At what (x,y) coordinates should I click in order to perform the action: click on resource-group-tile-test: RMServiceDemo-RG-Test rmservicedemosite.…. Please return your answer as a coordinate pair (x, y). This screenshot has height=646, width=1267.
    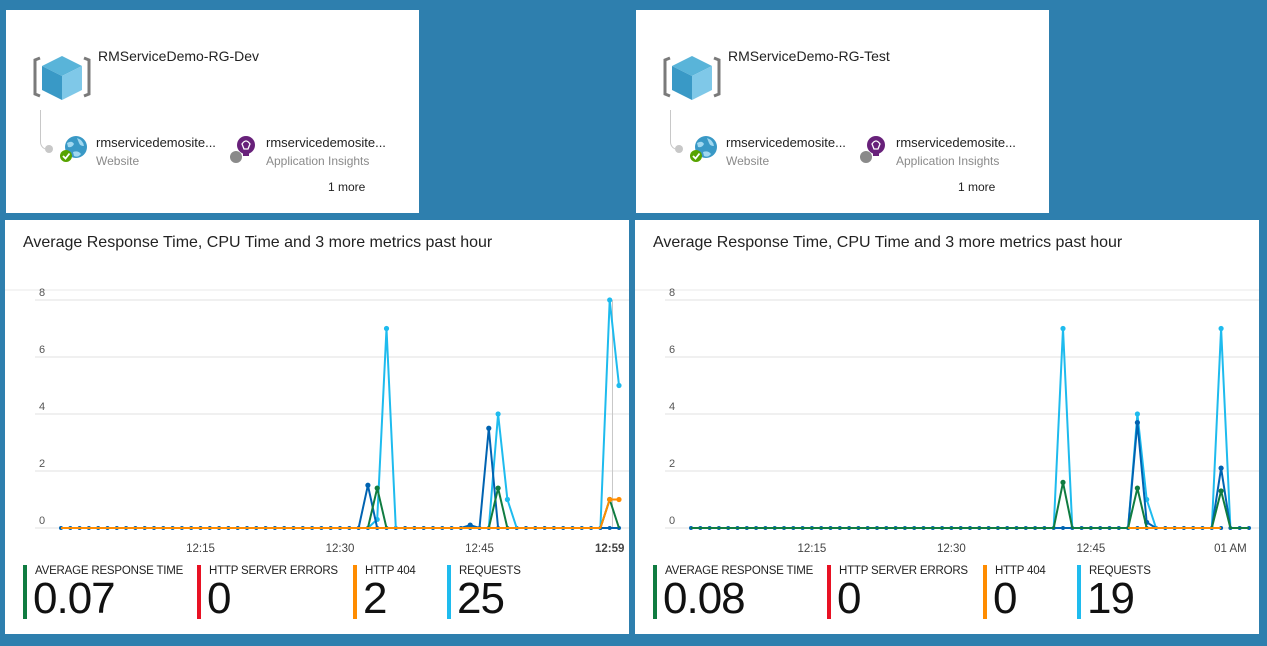
    Looking at the image, I should click on (842, 111).